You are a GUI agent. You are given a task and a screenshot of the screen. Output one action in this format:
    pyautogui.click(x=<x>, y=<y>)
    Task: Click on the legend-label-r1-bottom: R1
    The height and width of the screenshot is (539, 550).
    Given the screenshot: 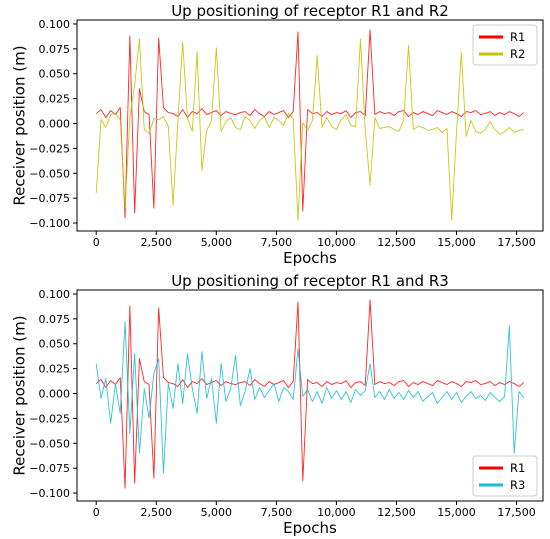 What is the action you would take?
    pyautogui.click(x=517, y=468)
    